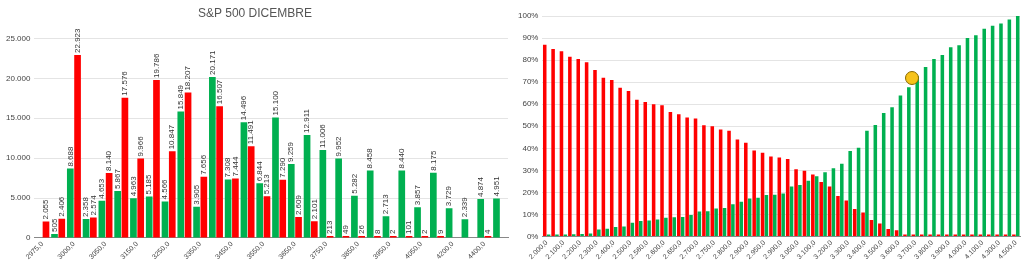 The width and height of the screenshot is (1024, 263). What do you see at coordinates (465, 207) in the screenshot?
I see `data-label: 2.339` at bounding box center [465, 207].